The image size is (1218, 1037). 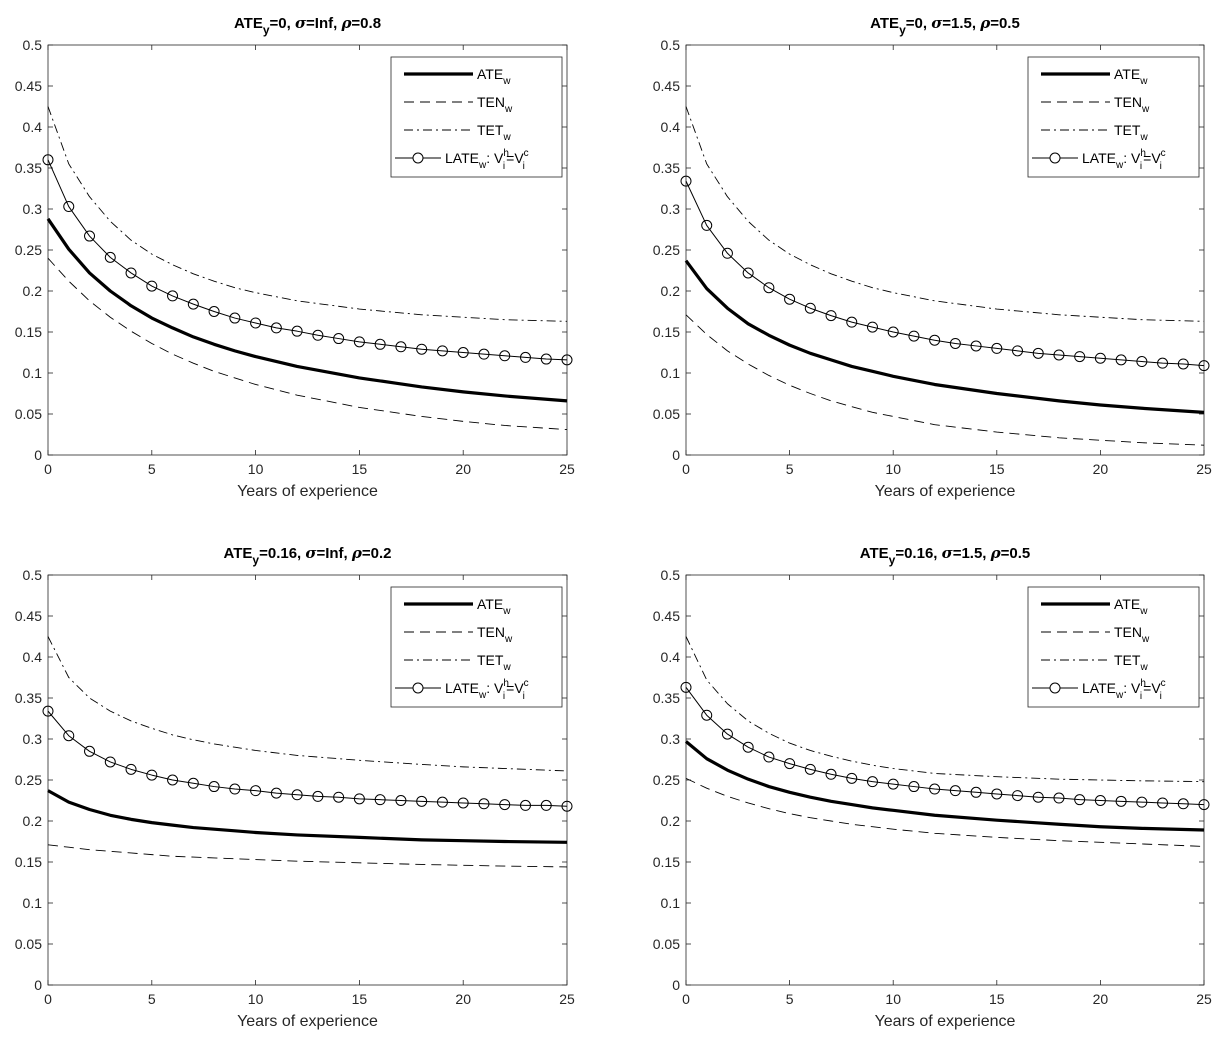 I want to click on y-tick-label: 0.05, so click(x=28, y=414).